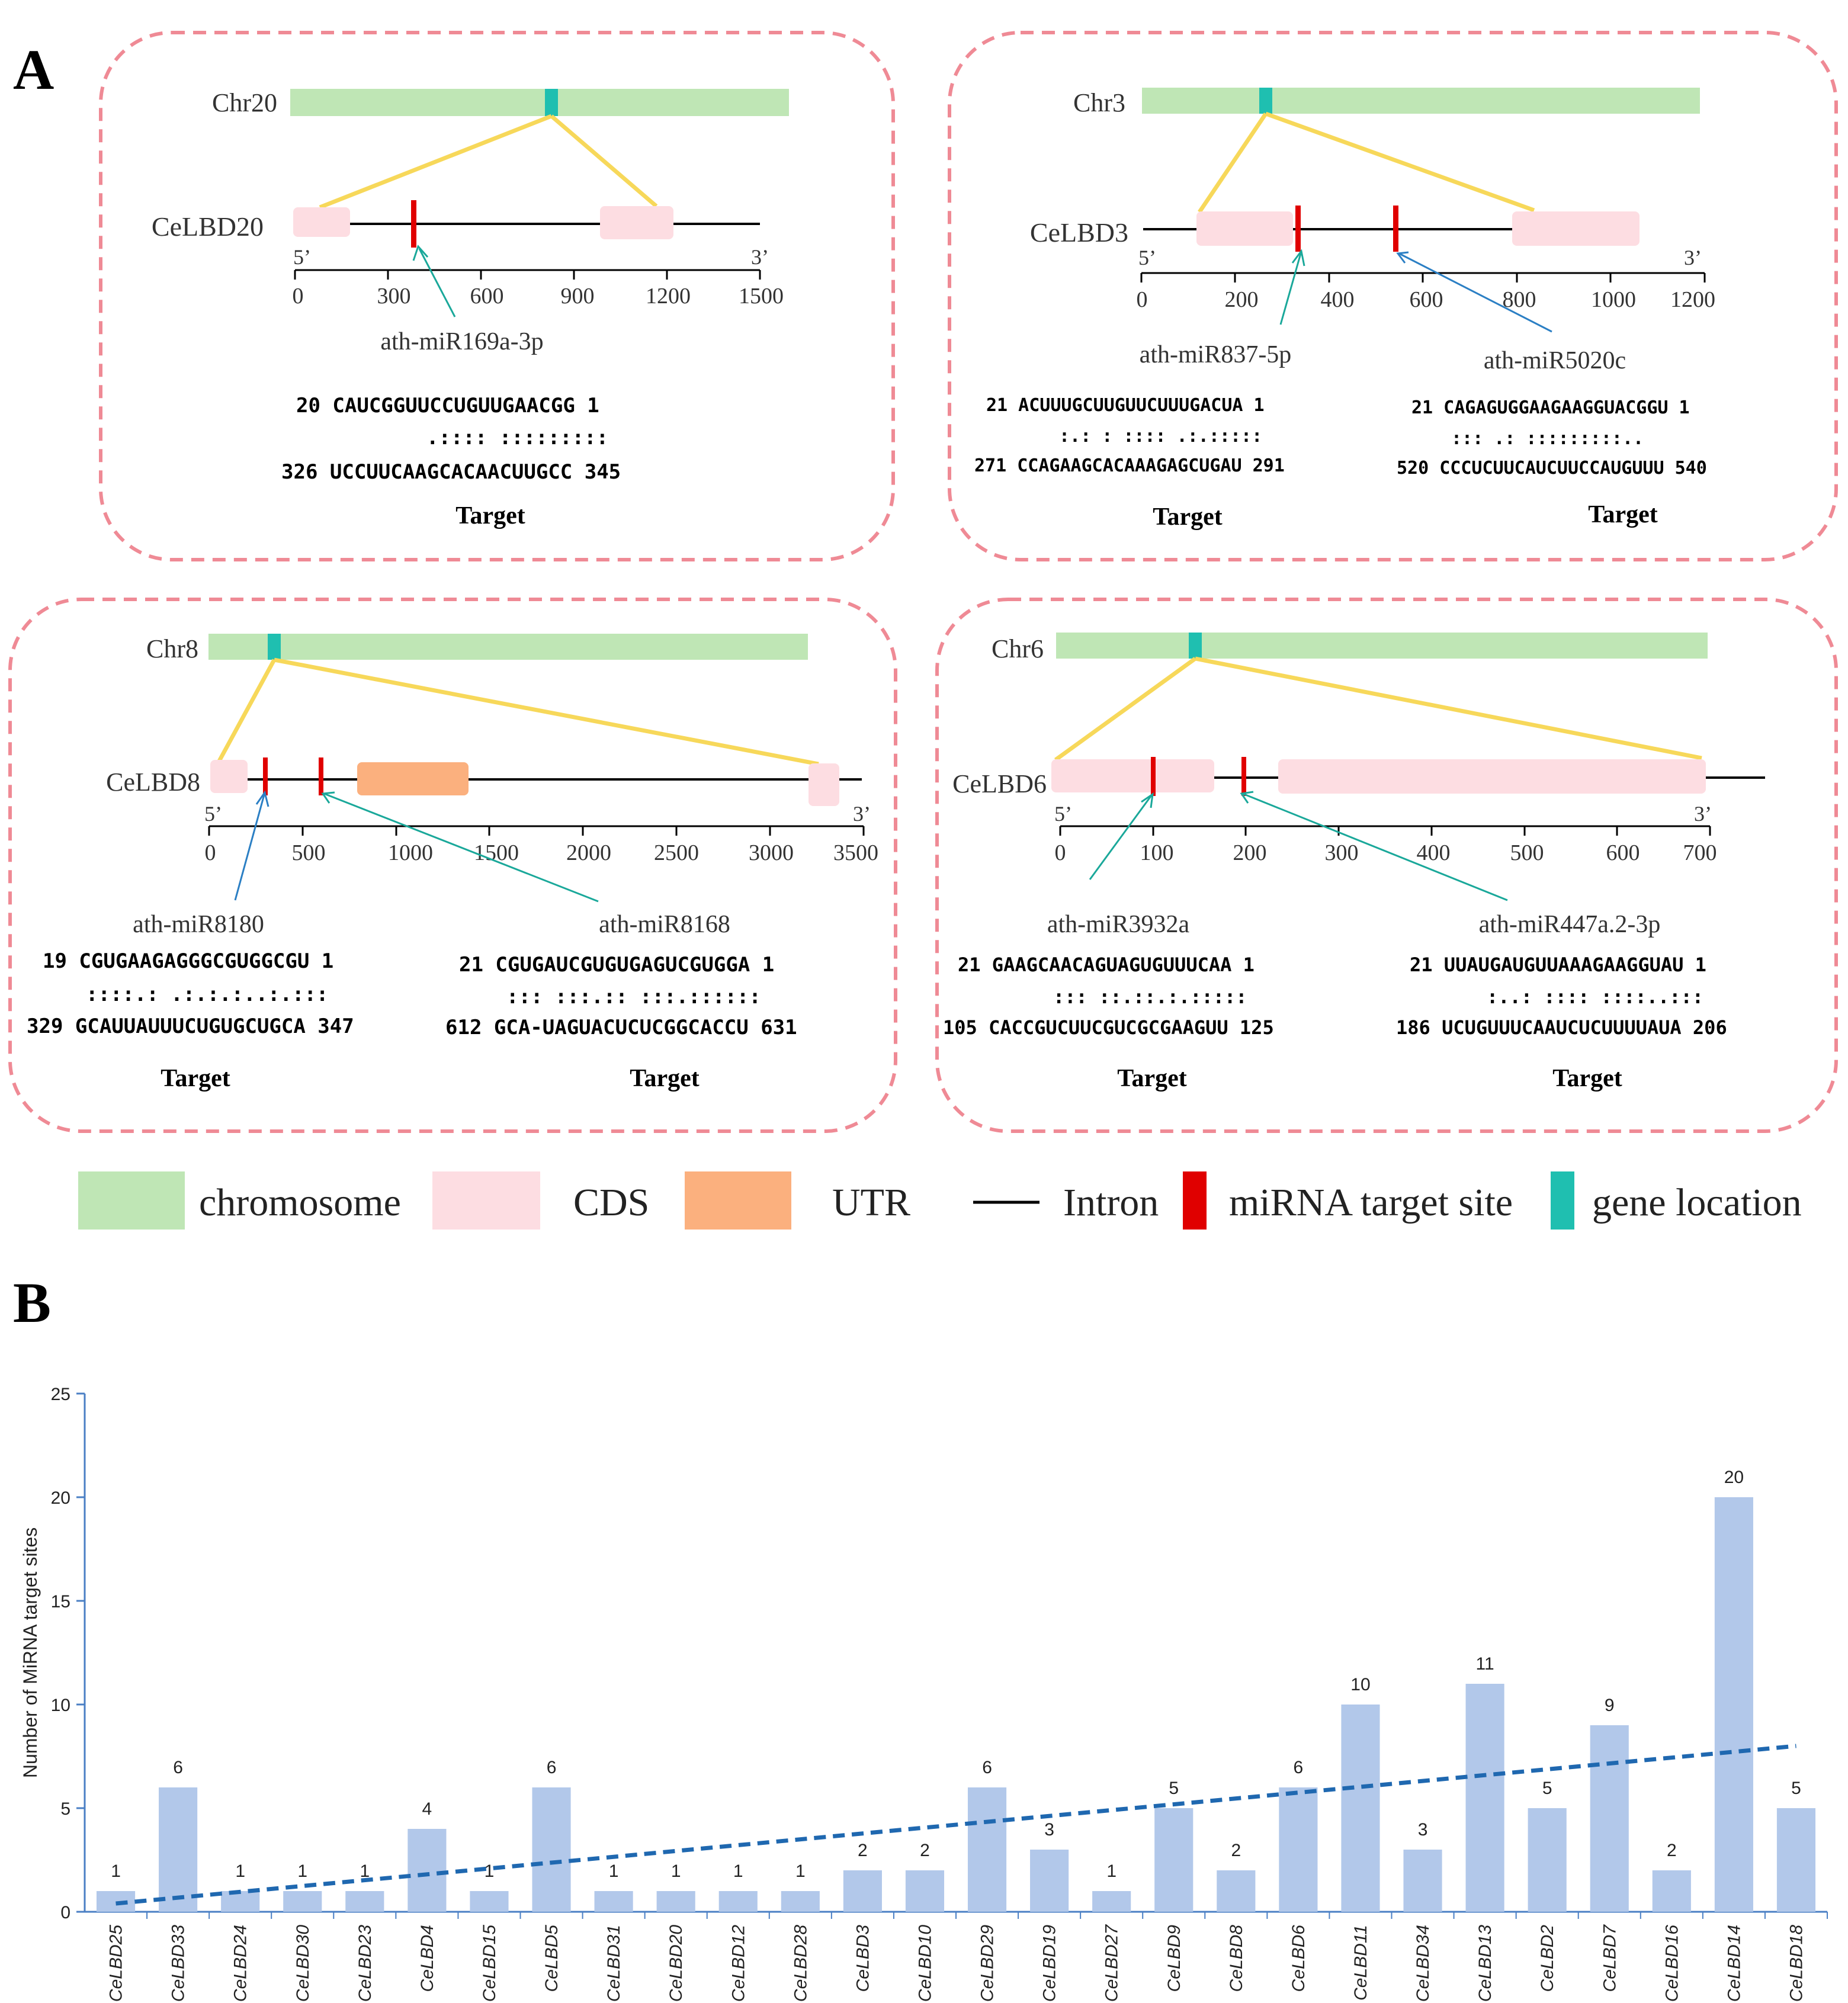 This screenshot has height=2003, width=1848. I want to click on category-label: CeLBD13, so click(1485, 1963).